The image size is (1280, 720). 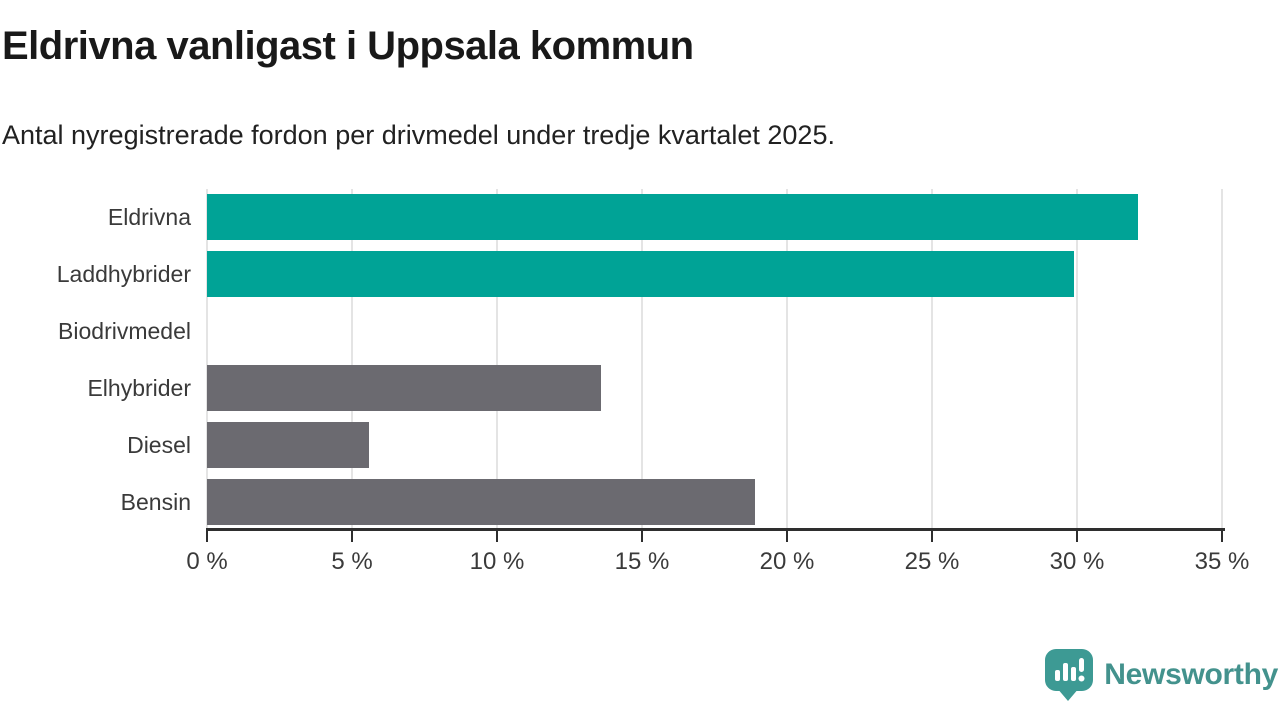 What do you see at coordinates (932, 561) in the screenshot?
I see `axis-tick-label: 25 %` at bounding box center [932, 561].